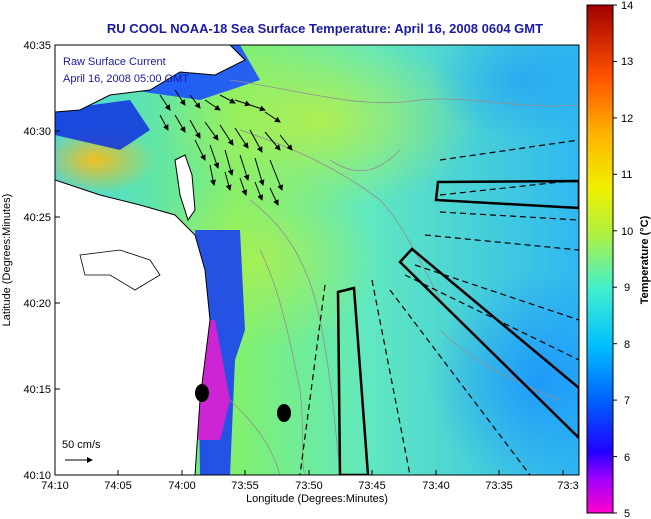 Image resolution: width=651 pixels, height=519 pixels. What do you see at coordinates (114, 62) in the screenshot?
I see `legend-line-1: Raw Surface Current` at bounding box center [114, 62].